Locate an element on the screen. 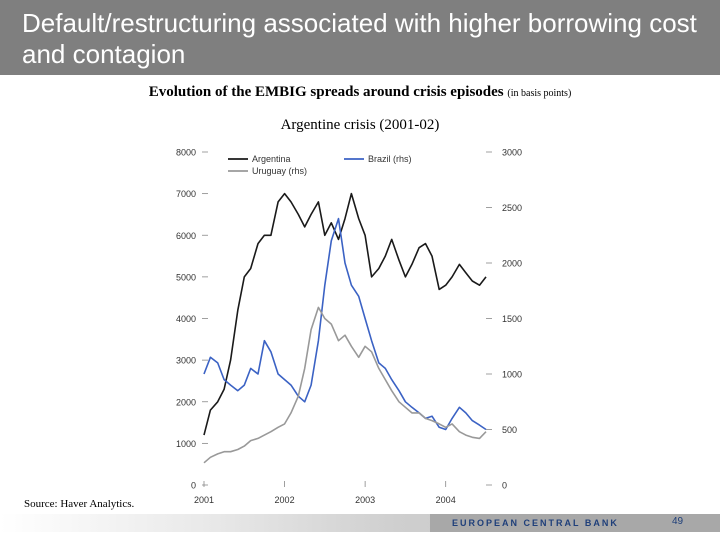  y-left-tick-label: 7000 is located at coordinates (186, 194).